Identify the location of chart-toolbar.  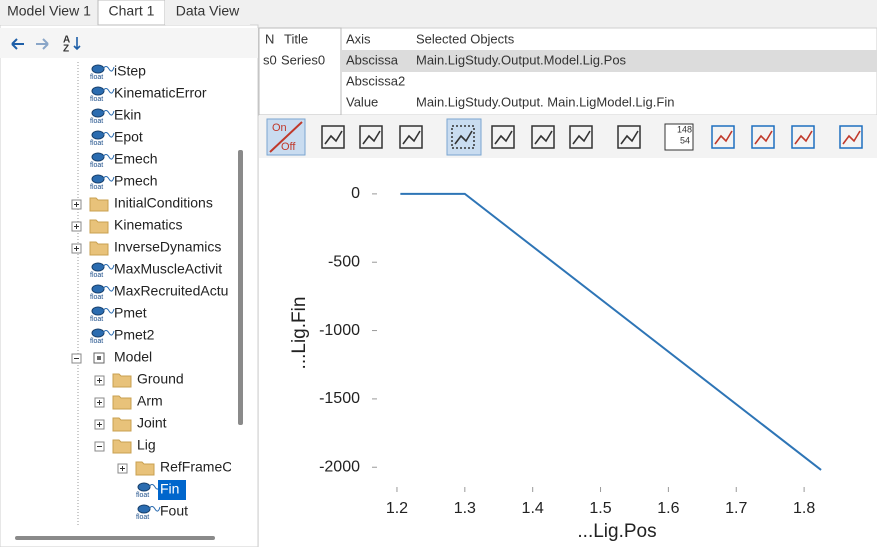
(568, 136).